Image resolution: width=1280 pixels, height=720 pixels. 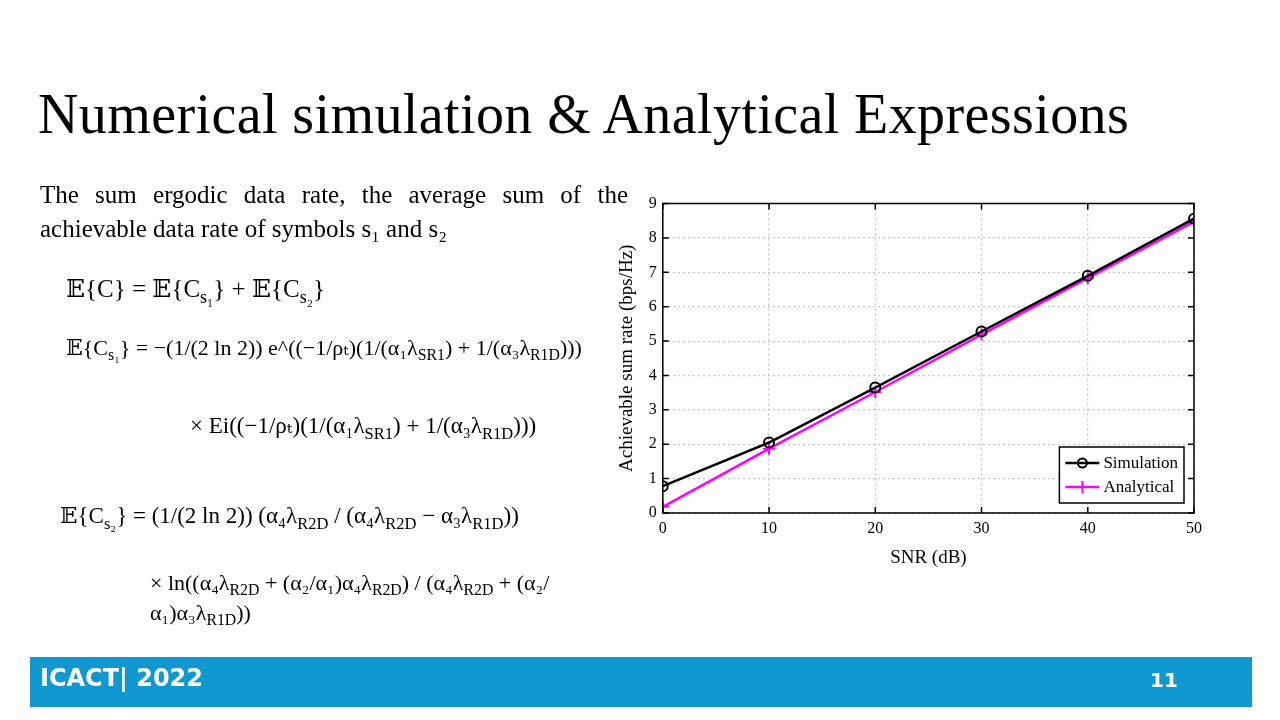 I want to click on y-tick-label: 9, so click(x=652, y=202).